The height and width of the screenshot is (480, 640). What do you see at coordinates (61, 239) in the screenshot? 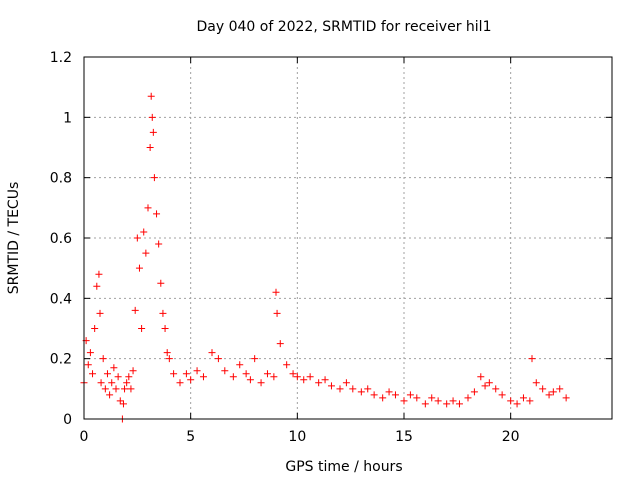
I see `y-tick-label: 0.6` at bounding box center [61, 239].